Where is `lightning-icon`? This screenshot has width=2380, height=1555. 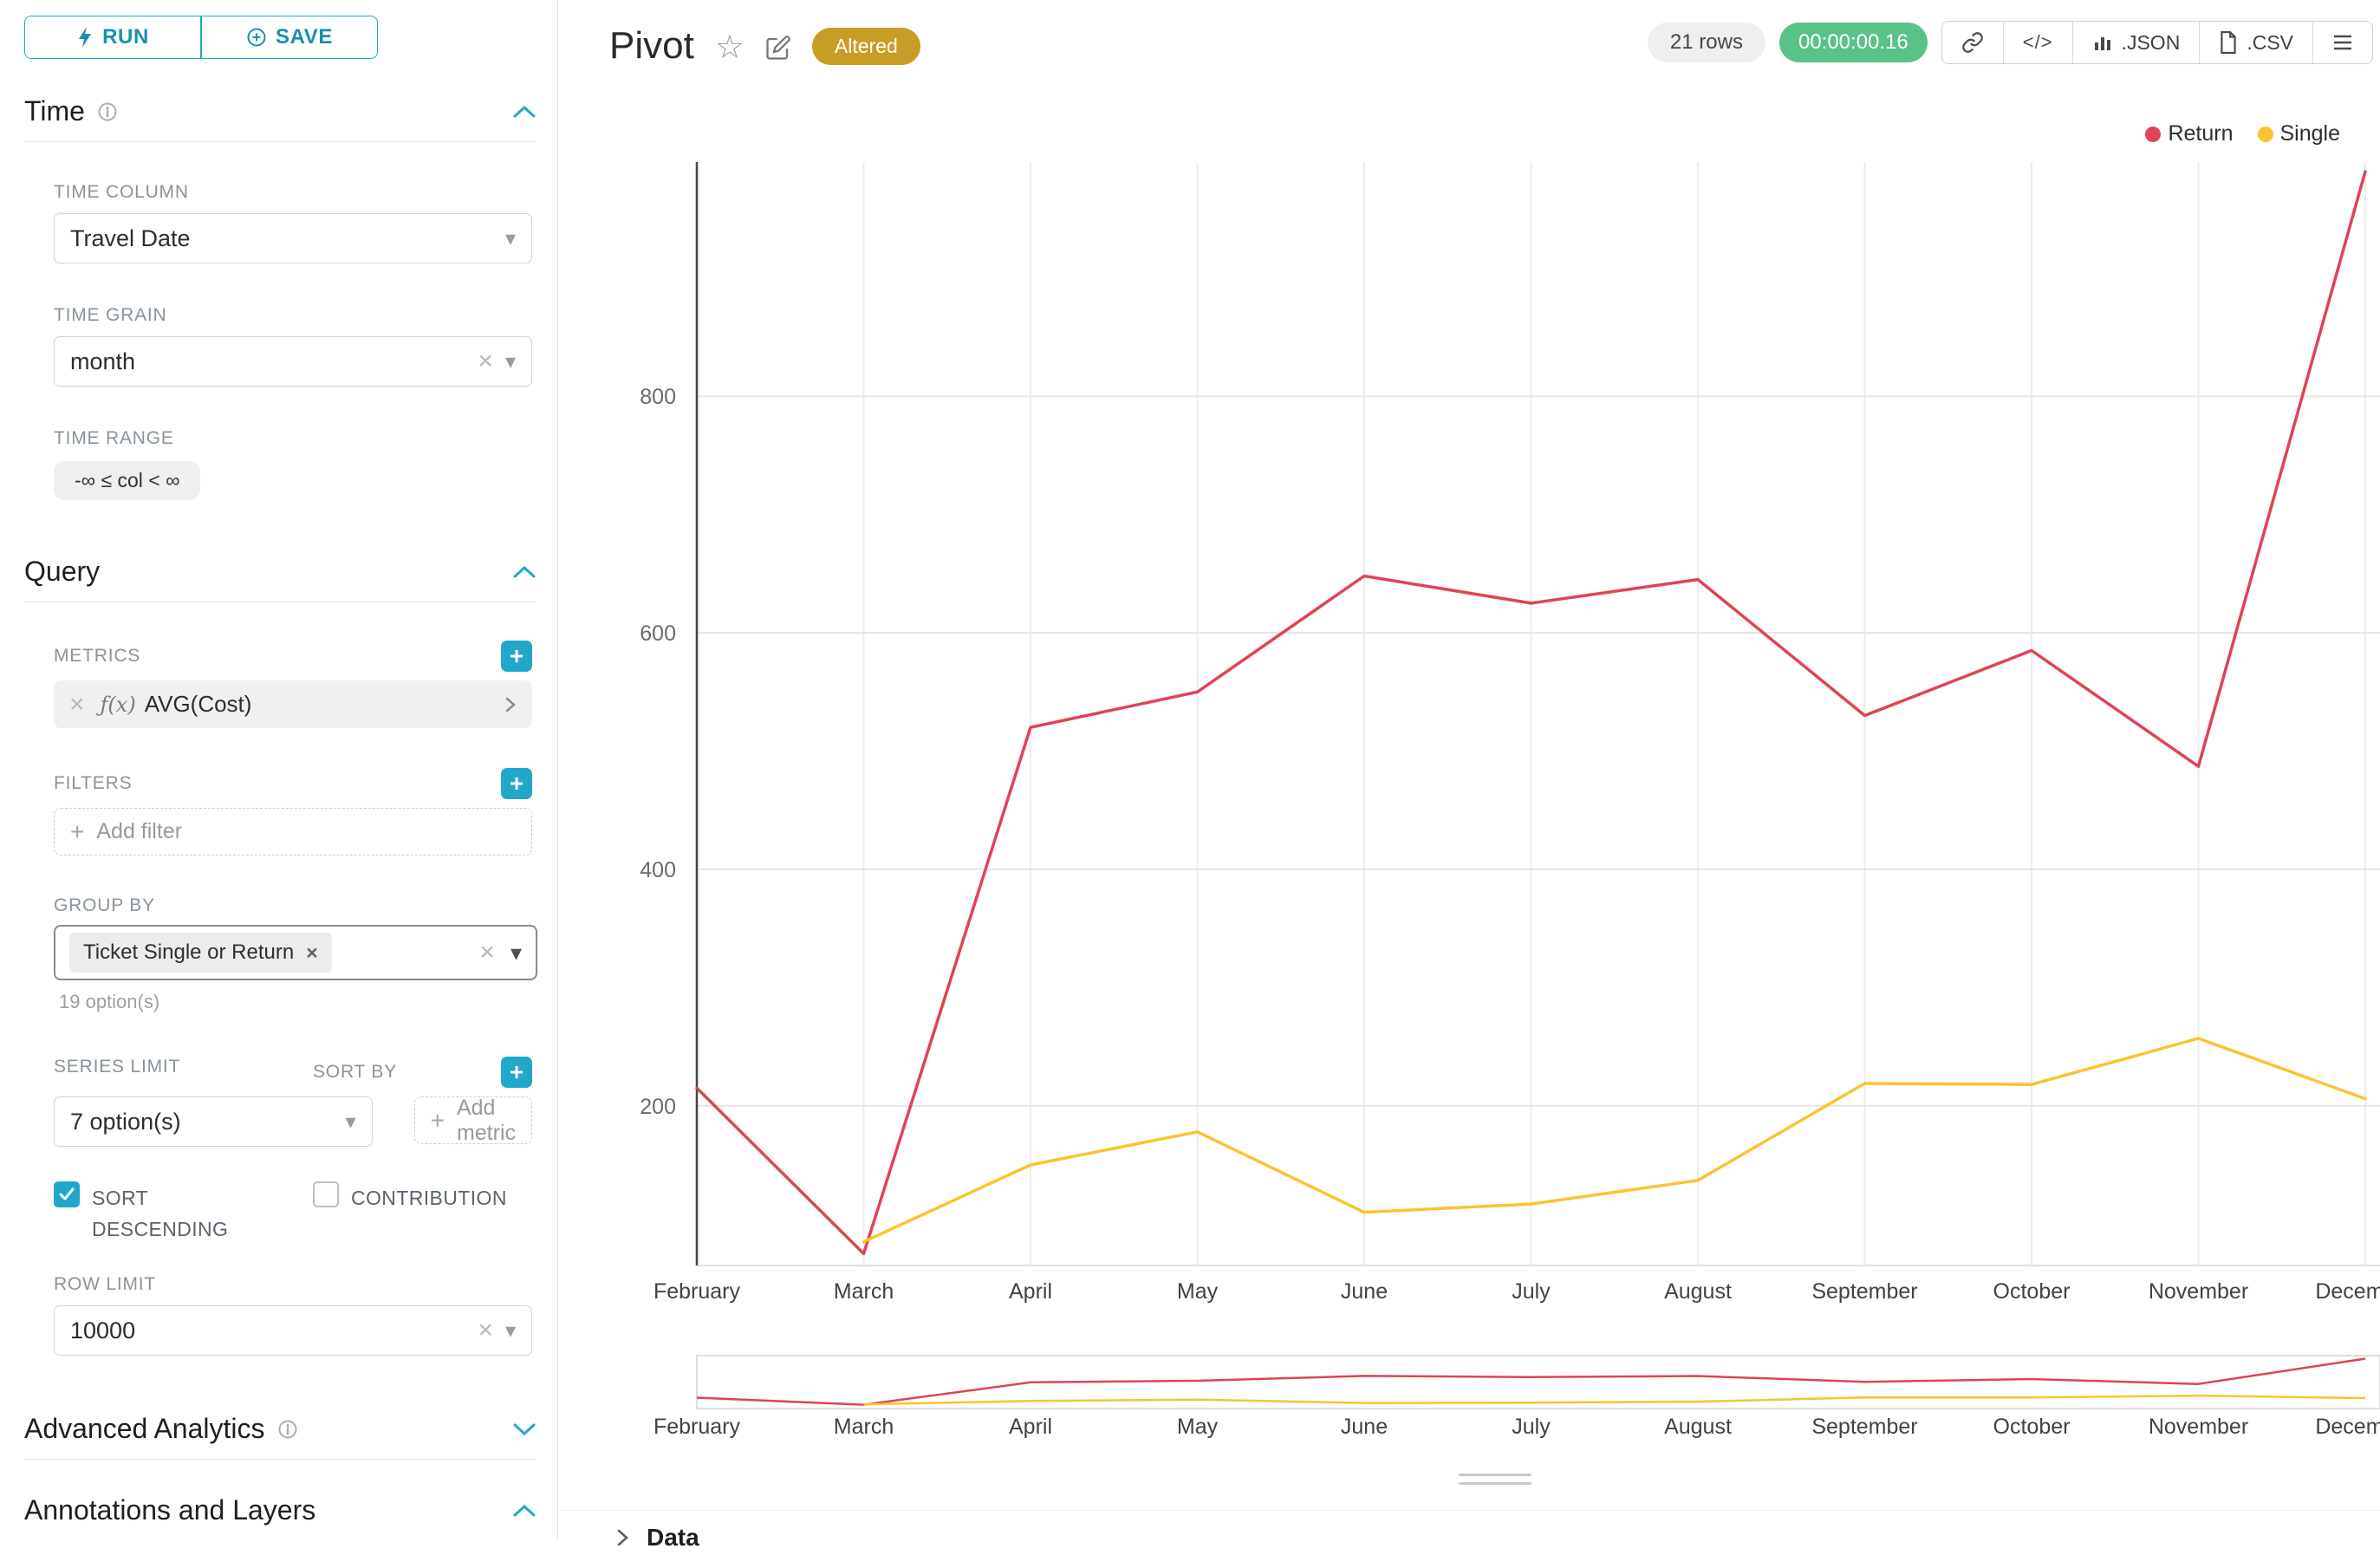 lightning-icon is located at coordinates (85, 38).